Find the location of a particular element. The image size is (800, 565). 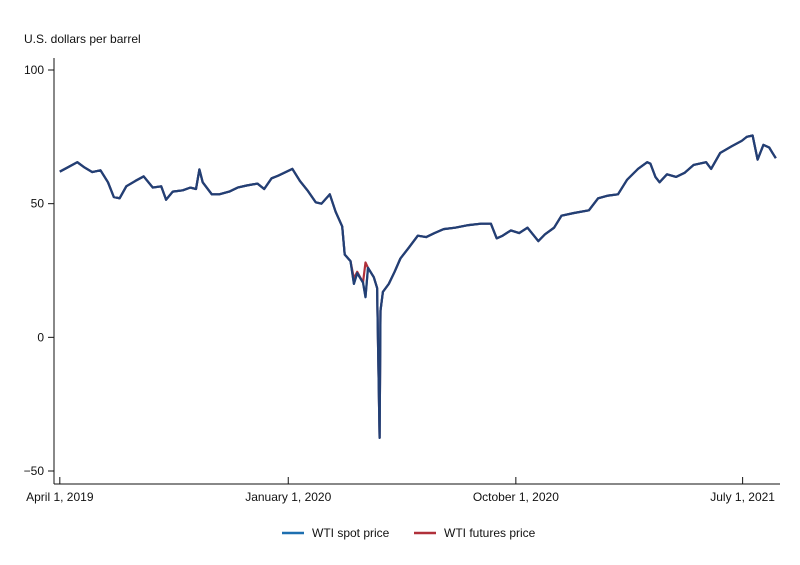

legend-label: WTI spot price is located at coordinates (351, 533).